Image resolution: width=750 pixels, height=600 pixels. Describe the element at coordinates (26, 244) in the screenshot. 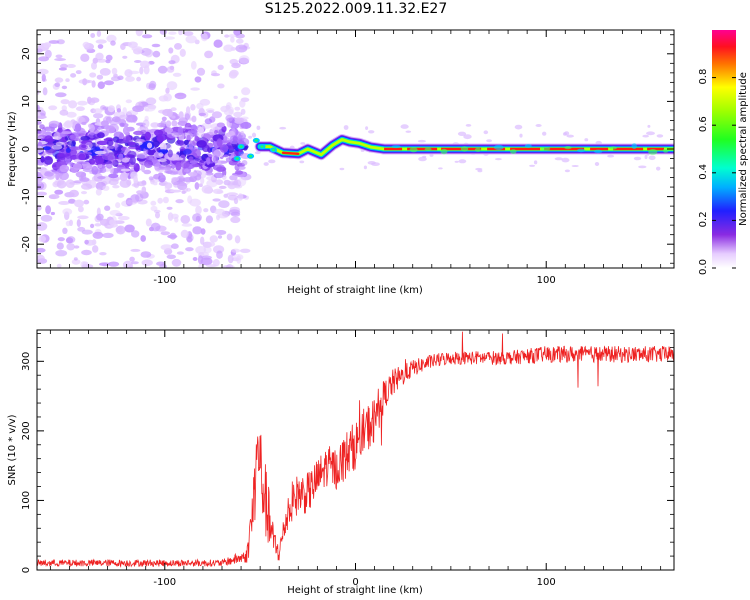

I see `spectrogram-ytick-label: -20` at that location.